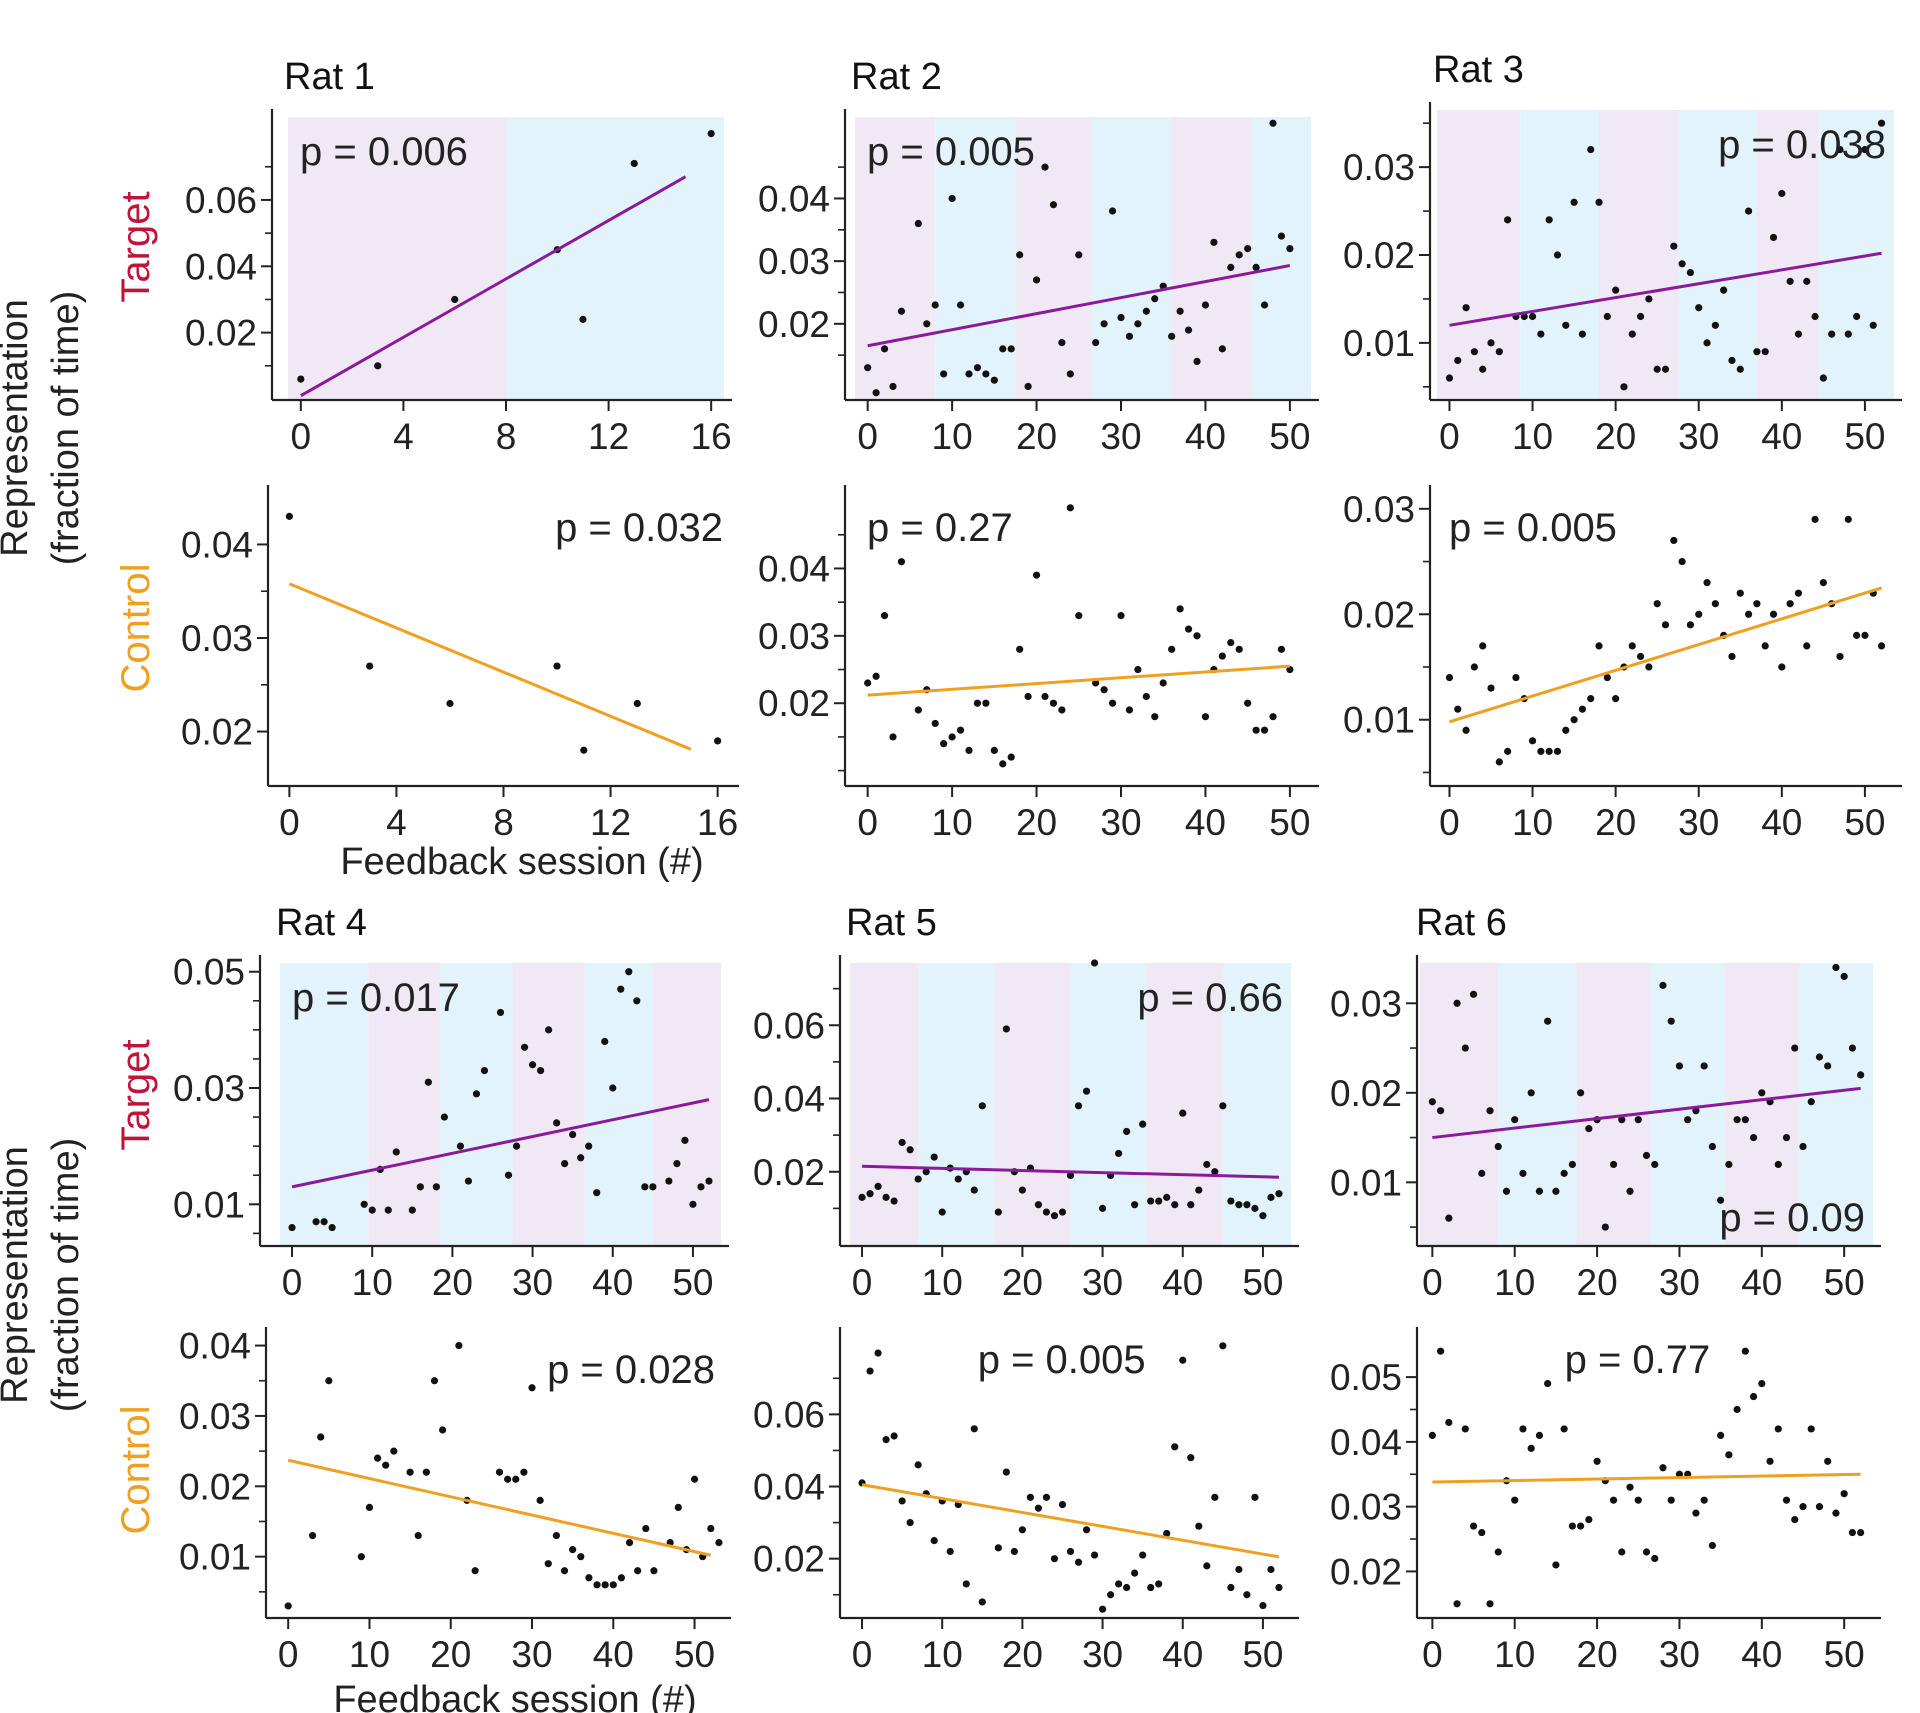 Image resolution: width=1920 pixels, height=1713 pixels. What do you see at coordinates (631, 1370) in the screenshot?
I see `p-value-label: p = 0.028` at bounding box center [631, 1370].